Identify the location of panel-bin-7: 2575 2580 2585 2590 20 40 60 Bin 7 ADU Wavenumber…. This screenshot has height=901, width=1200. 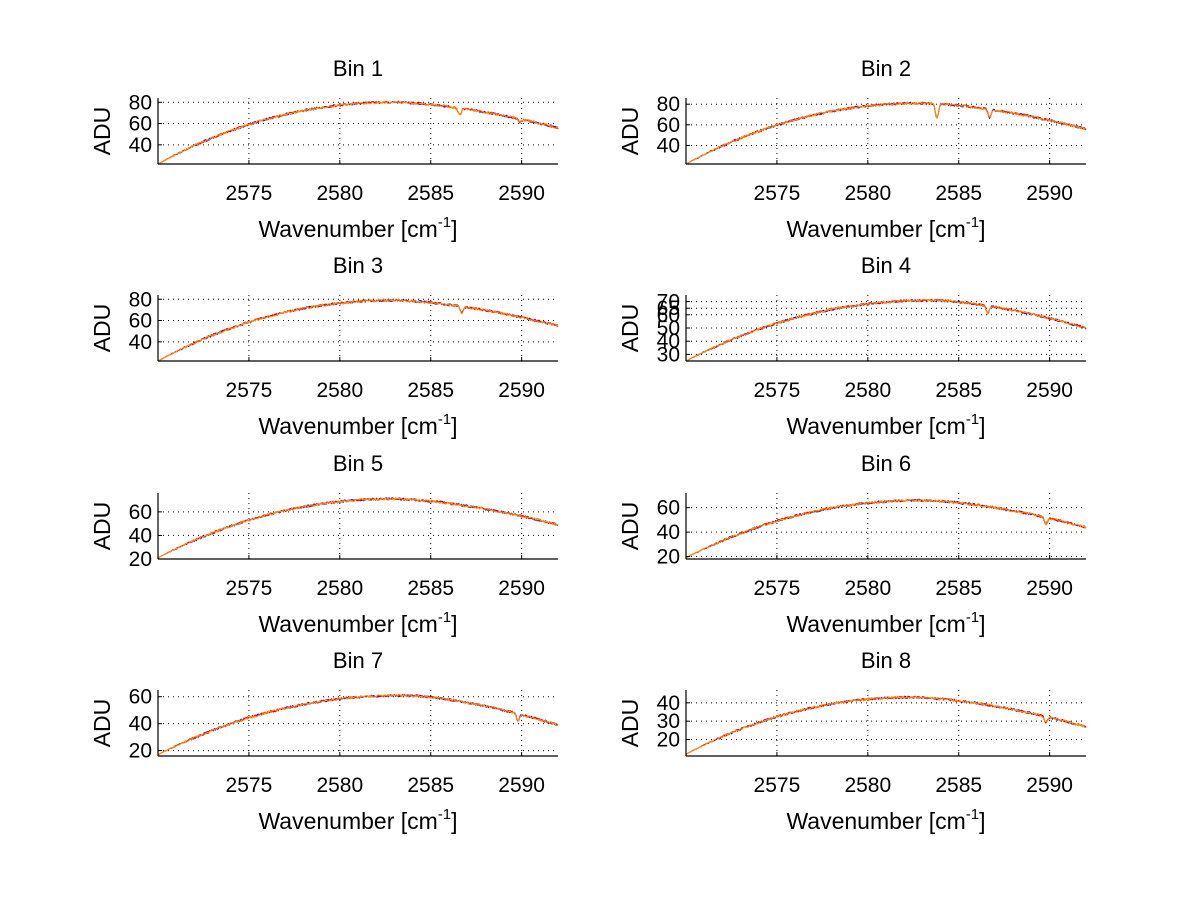
(324, 741).